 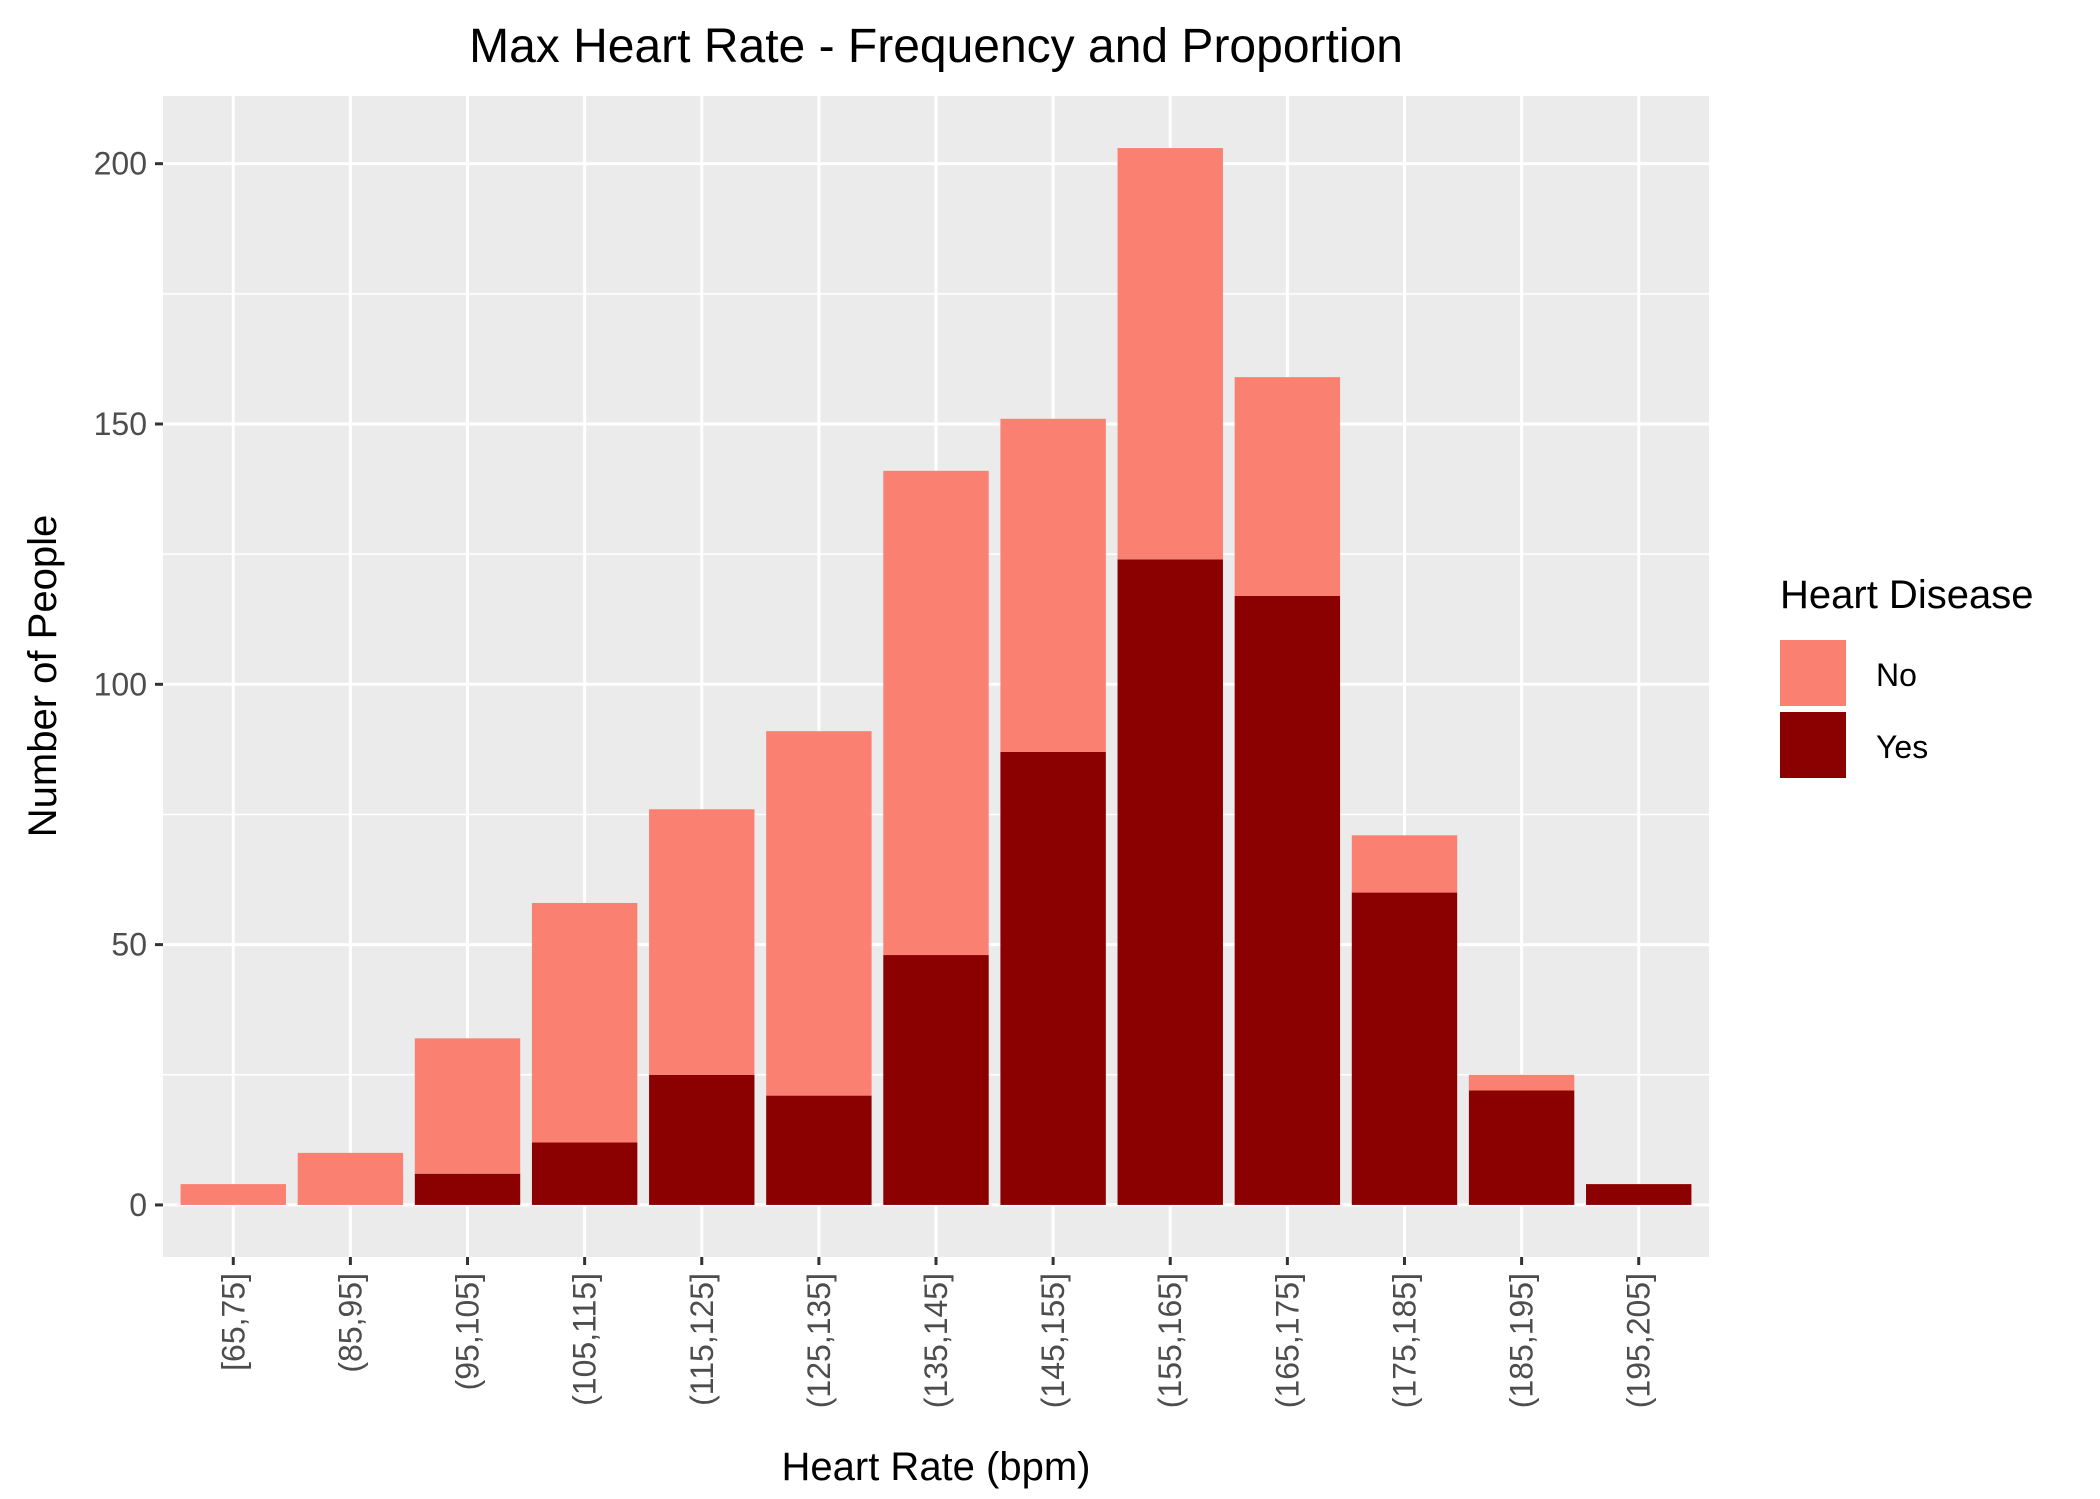 What do you see at coordinates (1053, 1340) in the screenshot?
I see `x-tick-label: (145,155]` at bounding box center [1053, 1340].